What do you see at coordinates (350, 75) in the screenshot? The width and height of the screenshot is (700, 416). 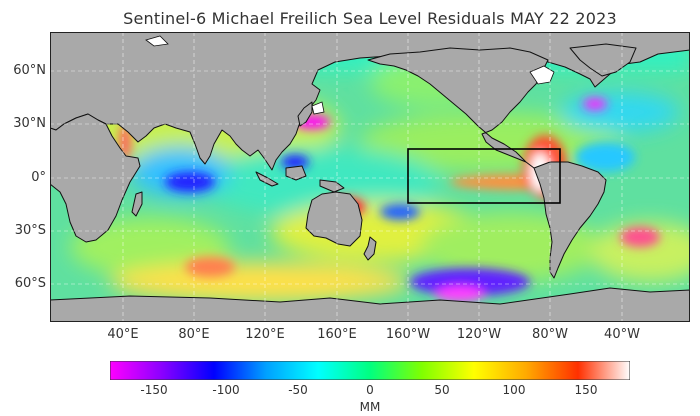 I see `ice-patches` at bounding box center [350, 75].